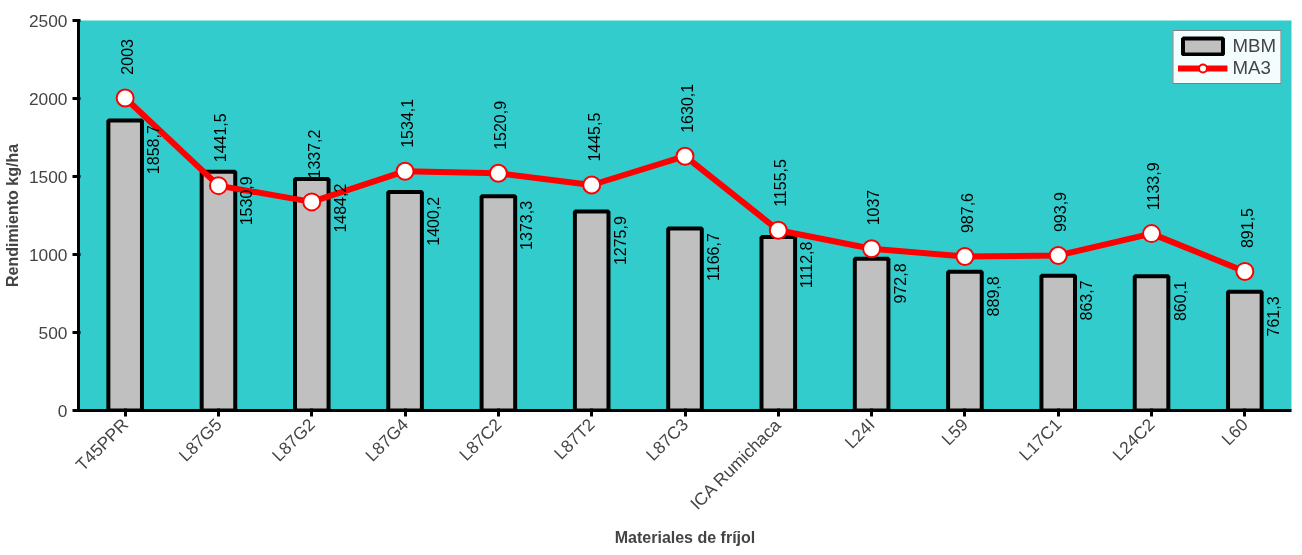  What do you see at coordinates (1273, 316) in the screenshot?
I see `data-label: 761,3` at bounding box center [1273, 316].